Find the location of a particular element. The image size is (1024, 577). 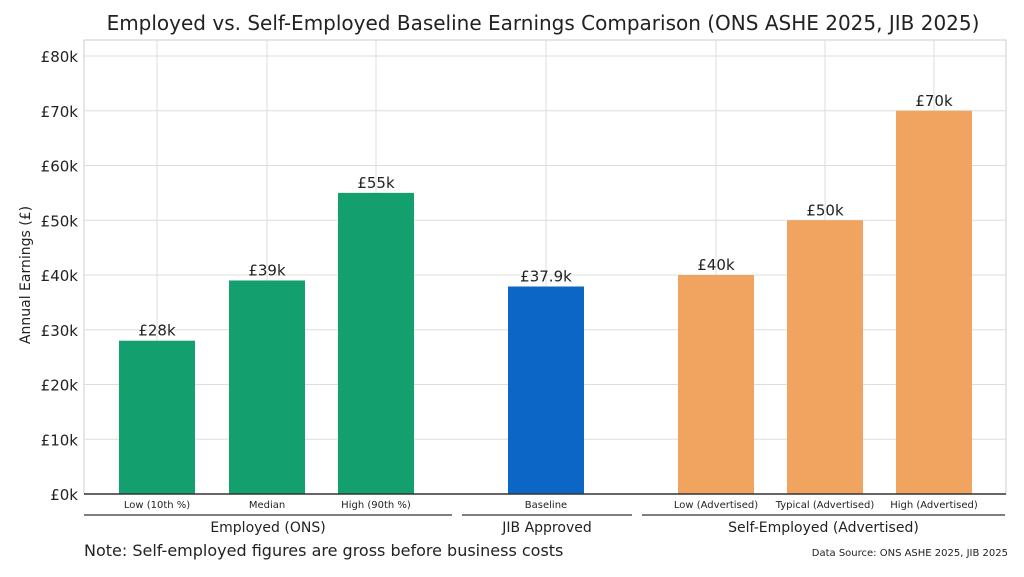

y-tick-label: £40k is located at coordinates (60, 276).